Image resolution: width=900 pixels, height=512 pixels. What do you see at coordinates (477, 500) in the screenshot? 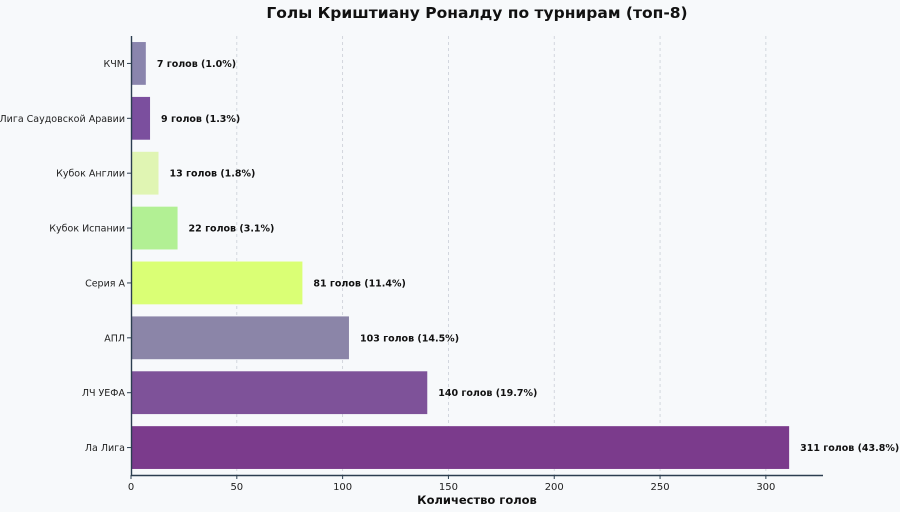
I see `x-axis-label: Количество голов` at bounding box center [477, 500].